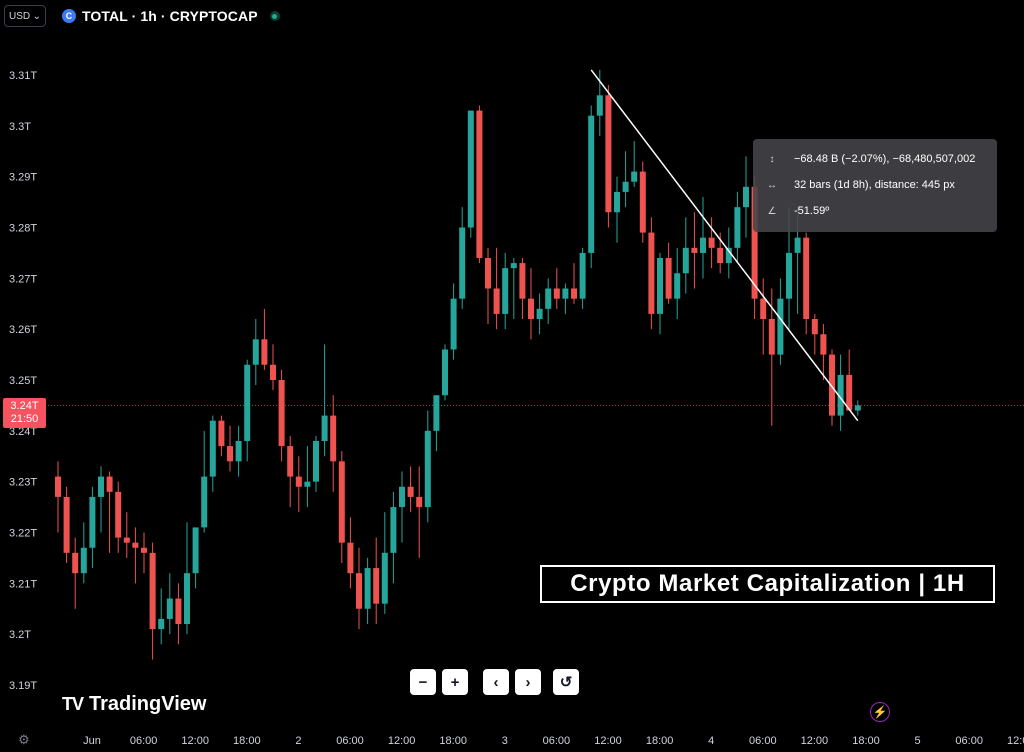 This screenshot has width=1024, height=752. I want to click on chart-header: USD ⌄ C TOTAL · 1h · CRYPTOCAP, so click(142, 16).